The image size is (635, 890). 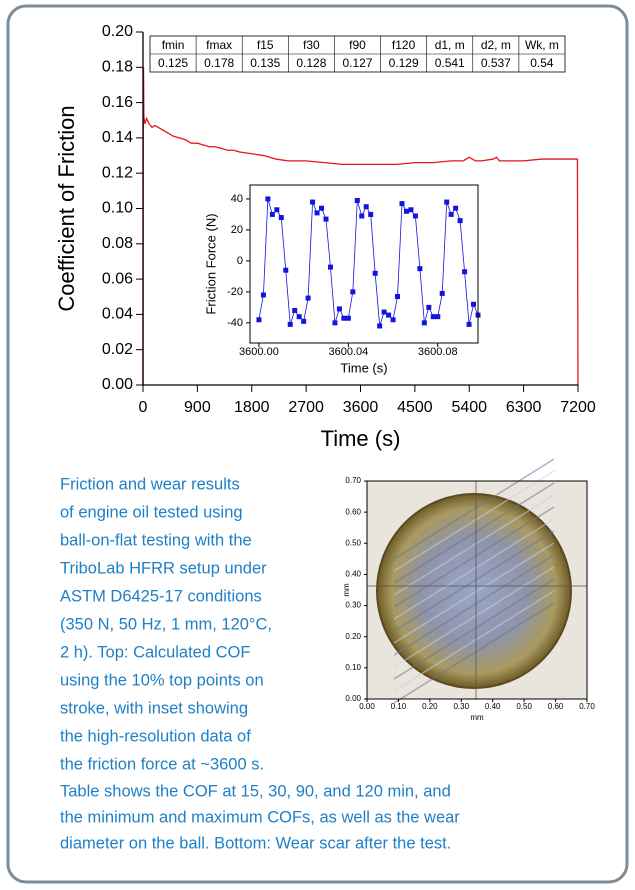 I want to click on wear-scar, so click(x=474, y=591).